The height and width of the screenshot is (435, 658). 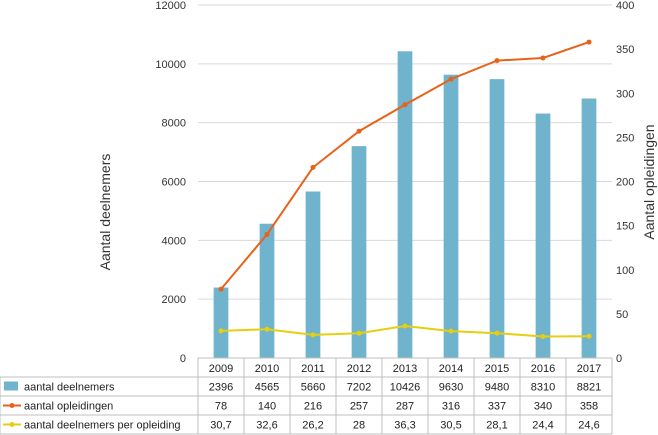 What do you see at coordinates (221, 369) in the screenshot?
I see `category-label: 2009` at bounding box center [221, 369].